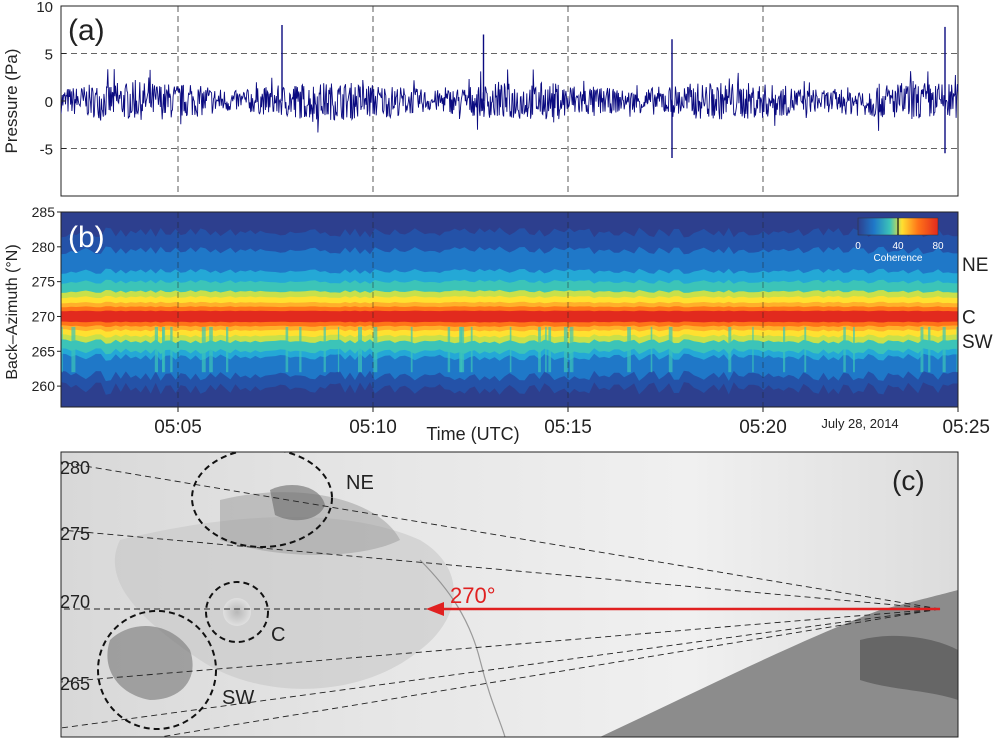  Describe the element at coordinates (278, 635) in the screenshot. I see `crater-label-c: C` at that location.